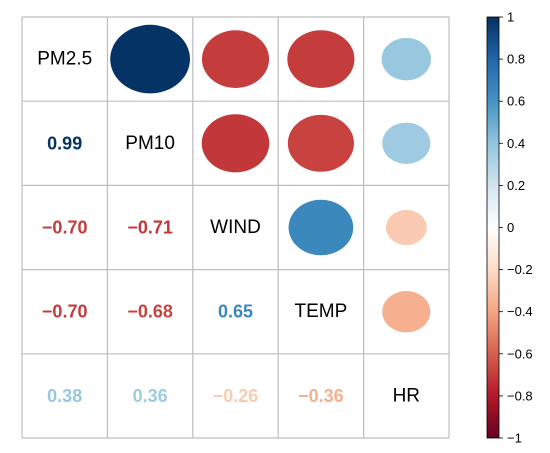  Describe the element at coordinates (493, 227) in the screenshot. I see `colorbar` at that location.